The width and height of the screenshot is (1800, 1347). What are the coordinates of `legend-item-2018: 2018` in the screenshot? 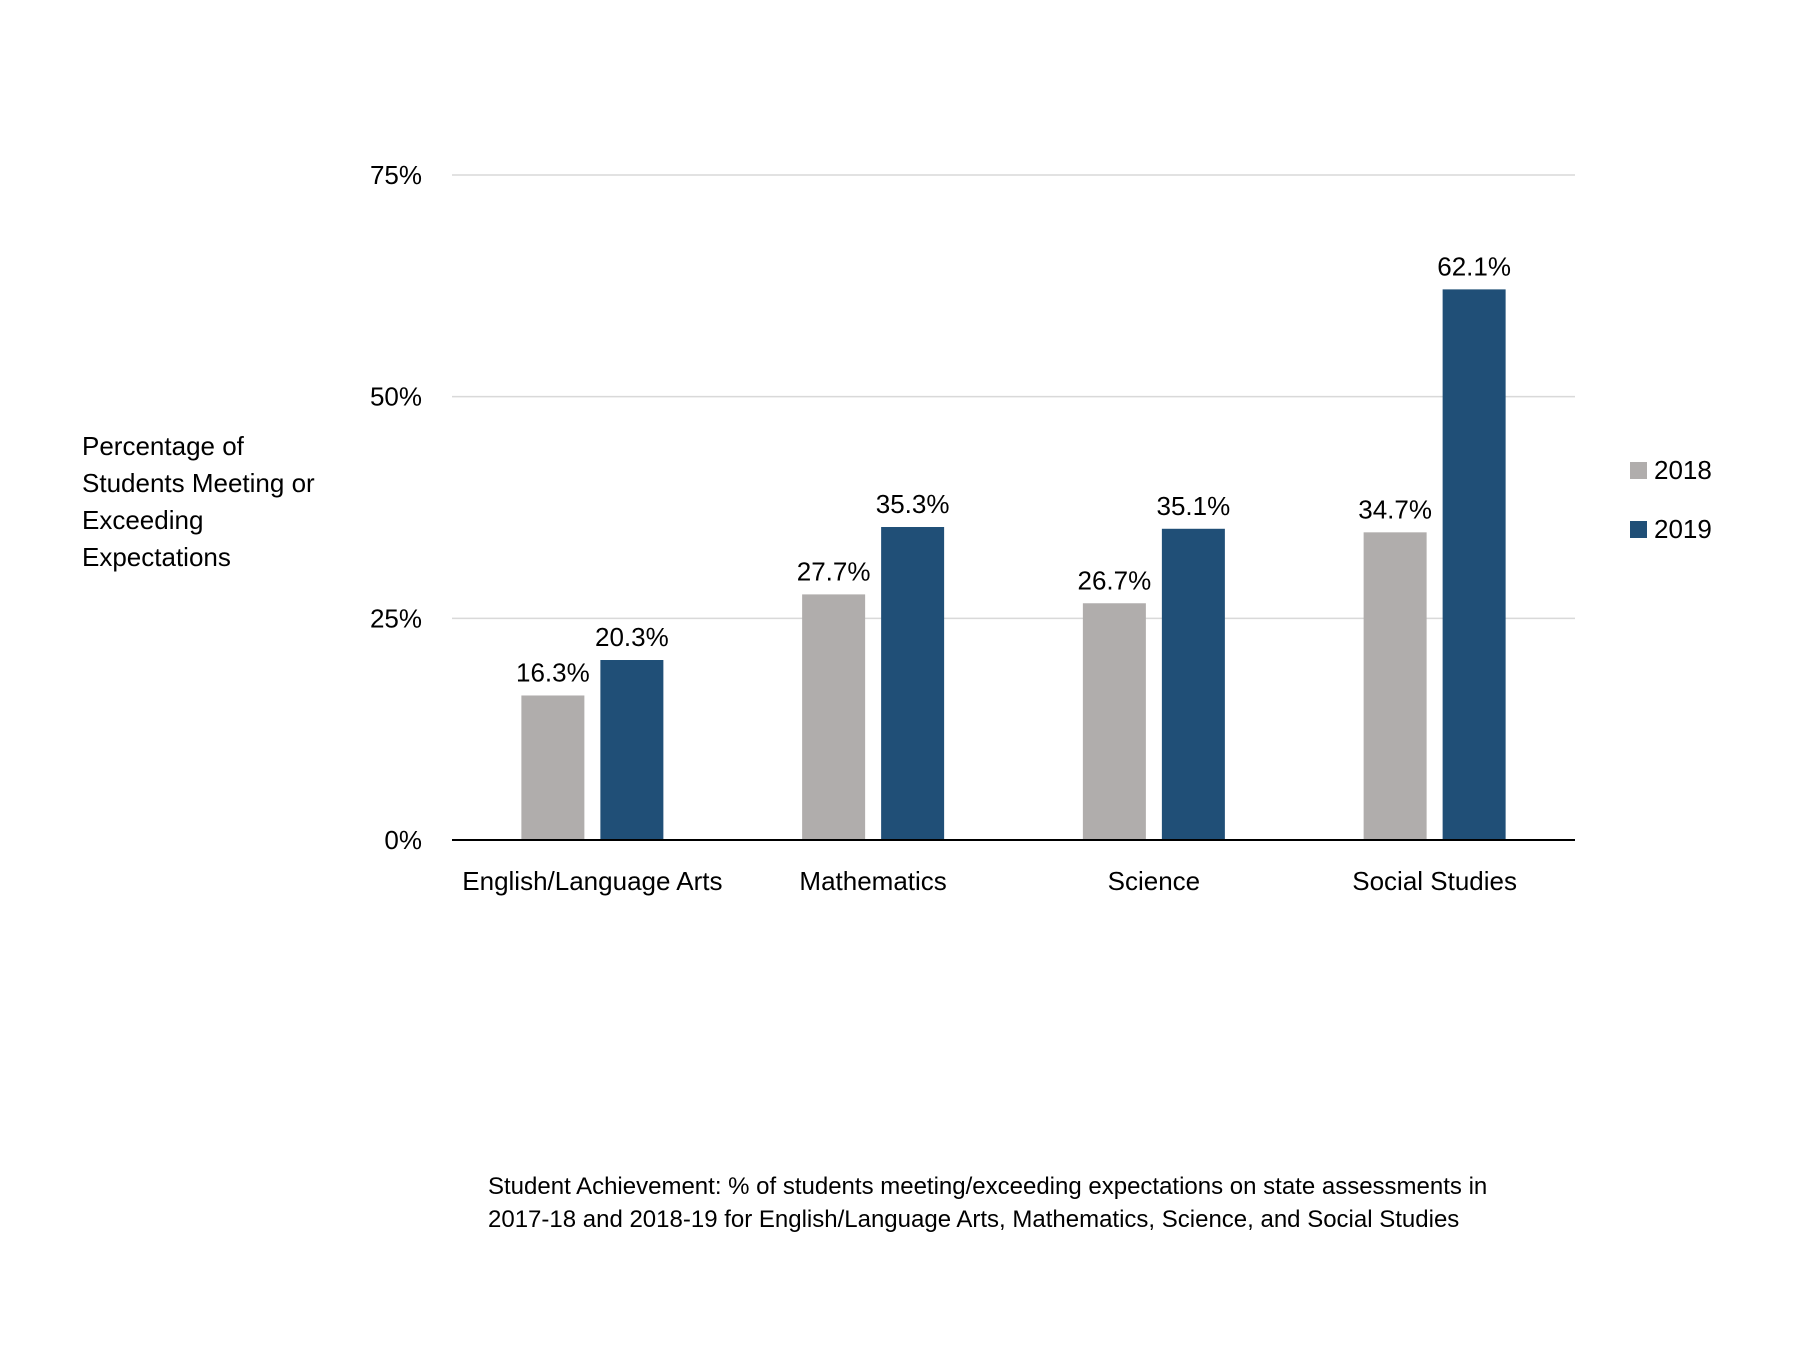 It's located at (1671, 470).